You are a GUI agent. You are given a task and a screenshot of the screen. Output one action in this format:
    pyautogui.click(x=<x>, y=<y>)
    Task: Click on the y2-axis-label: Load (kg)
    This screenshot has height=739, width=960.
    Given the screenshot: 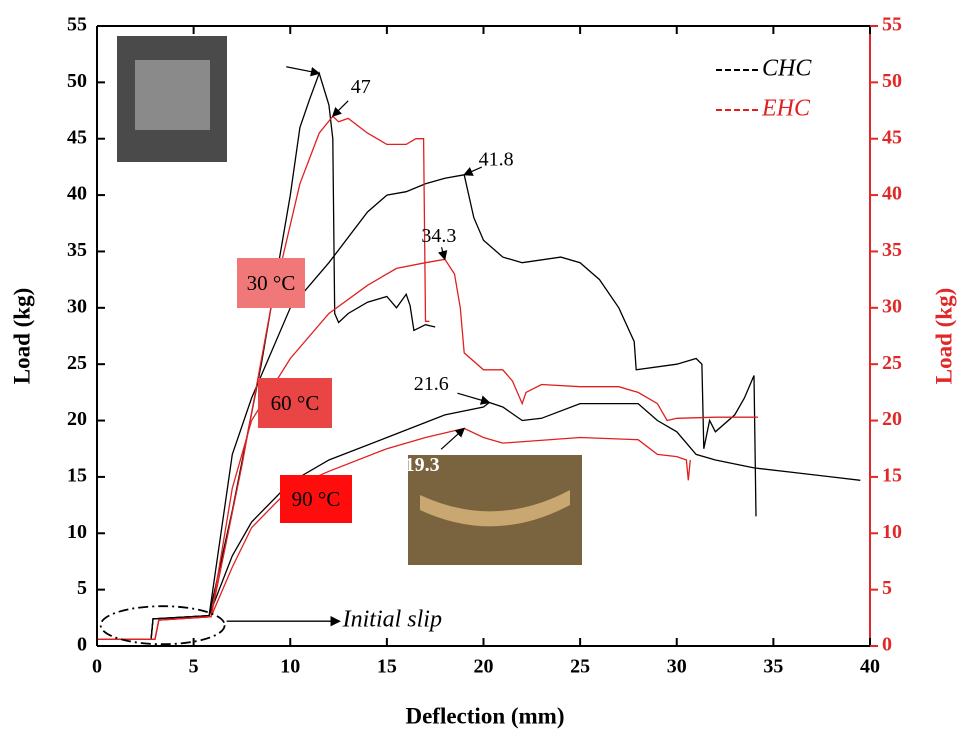 What is the action you would take?
    pyautogui.click(x=943, y=336)
    